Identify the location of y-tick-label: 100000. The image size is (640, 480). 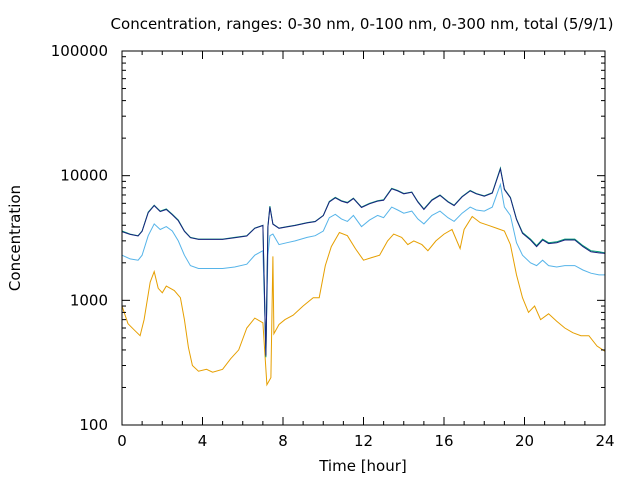
(79, 51).